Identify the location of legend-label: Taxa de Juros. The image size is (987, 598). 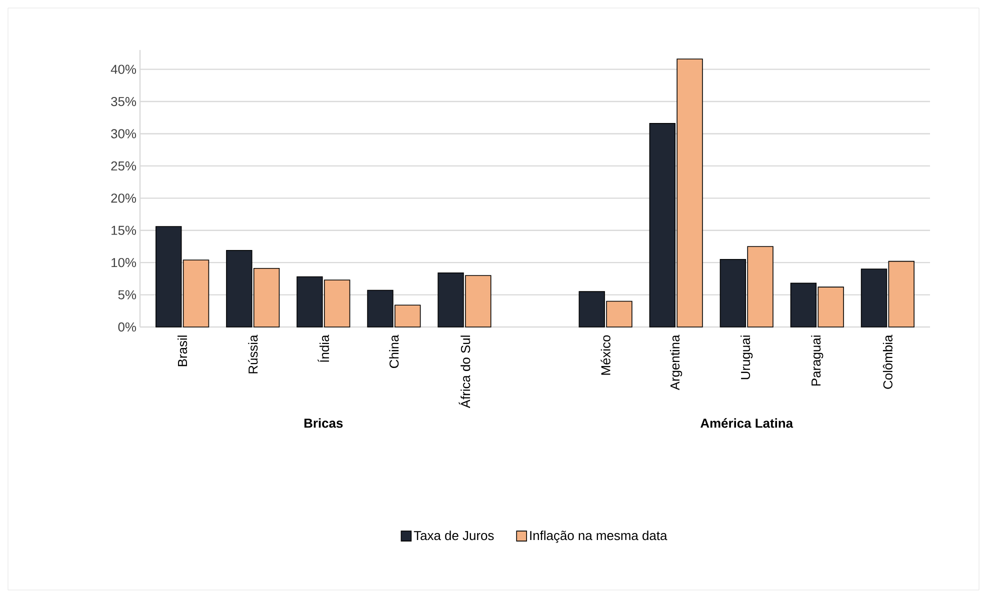
(454, 535).